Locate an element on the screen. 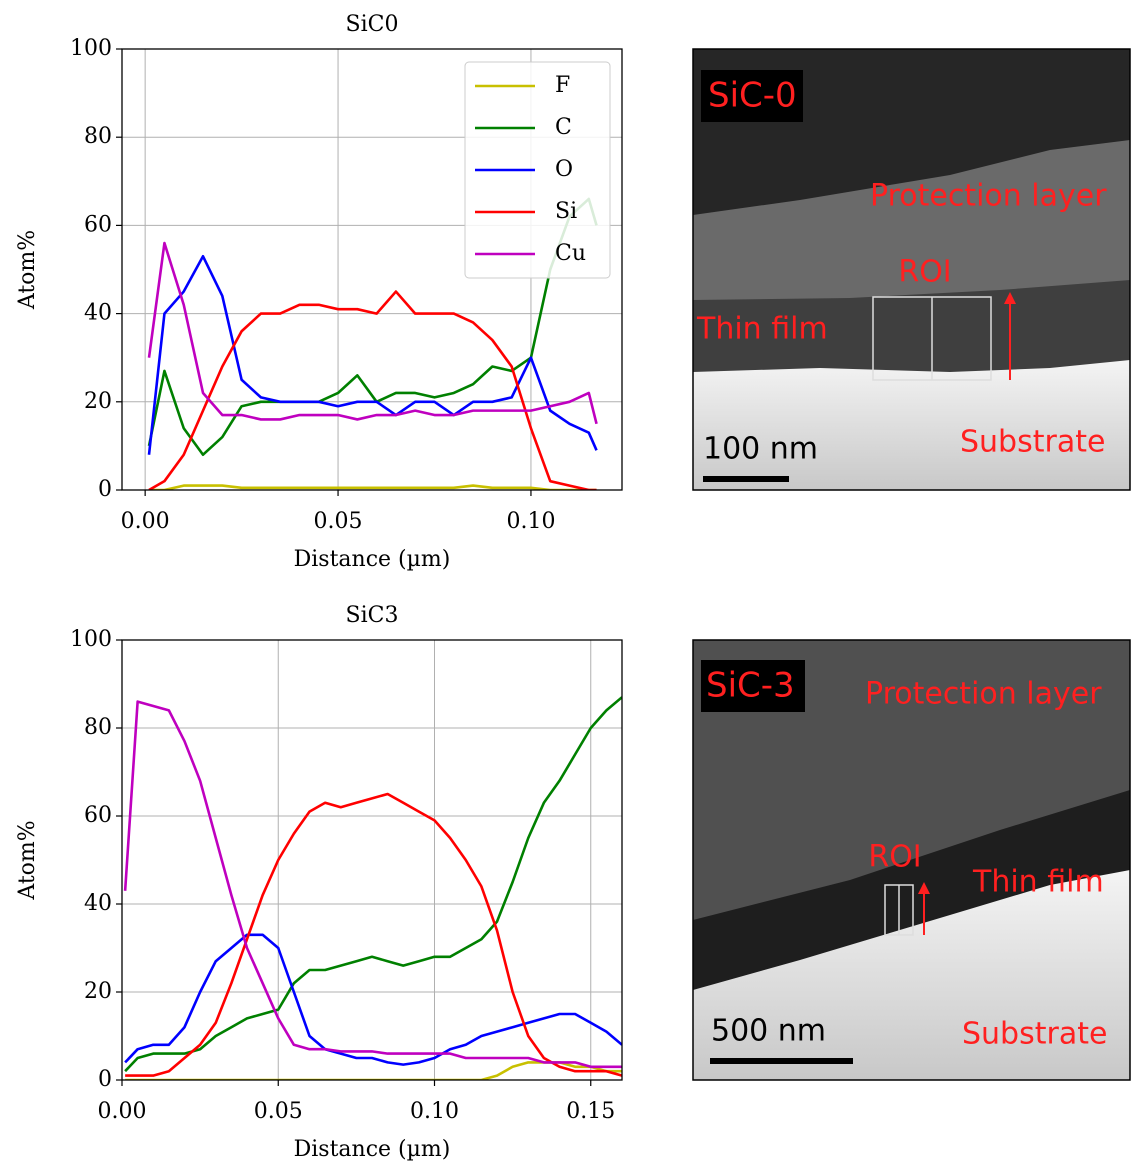 Image resolution: width=1137 pixels, height=1168 pixels. x-tick-label: 0.15 is located at coordinates (590, 1111).